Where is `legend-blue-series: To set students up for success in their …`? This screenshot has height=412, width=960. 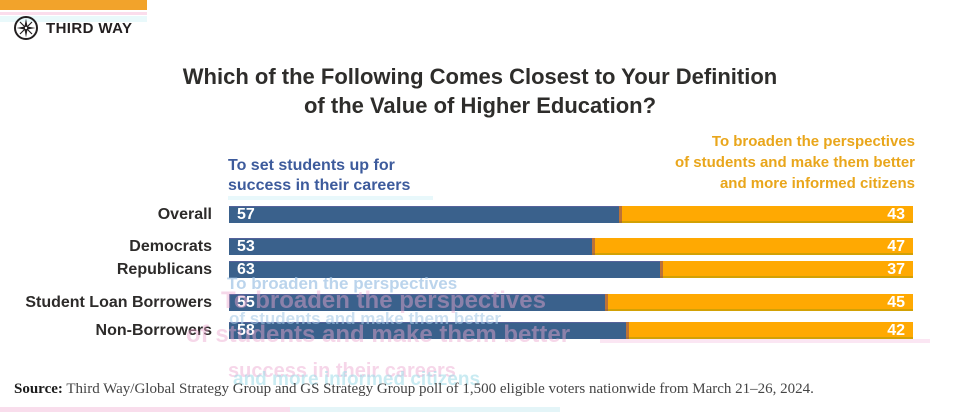
legend-blue-series: To set students up for success in their … is located at coordinates (319, 176).